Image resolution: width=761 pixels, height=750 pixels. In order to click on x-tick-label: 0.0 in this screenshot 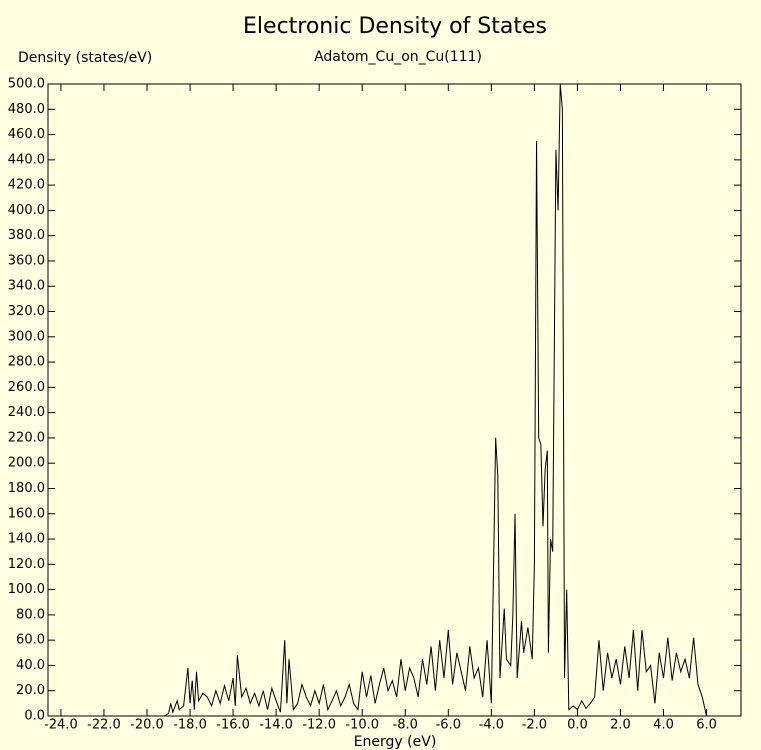, I will do `click(577, 725)`.